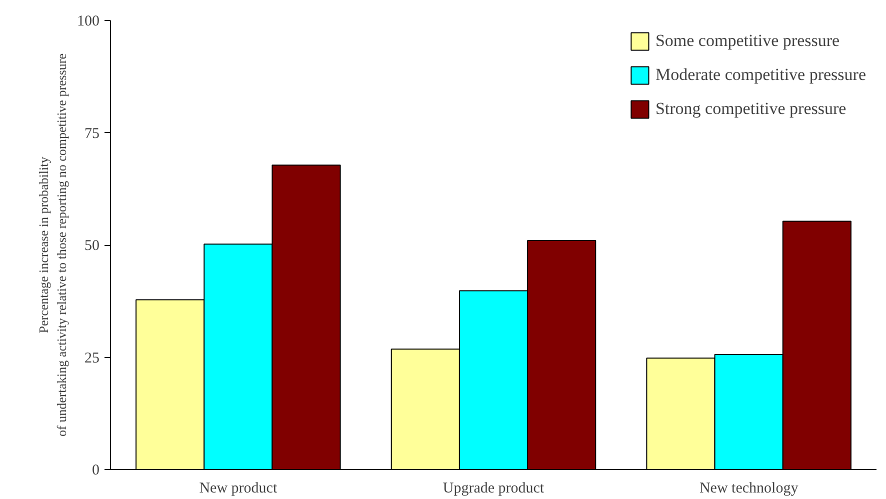 This screenshot has width=886, height=499. Describe the element at coordinates (92, 358) in the screenshot. I see `y-tick-label: 25` at that location.